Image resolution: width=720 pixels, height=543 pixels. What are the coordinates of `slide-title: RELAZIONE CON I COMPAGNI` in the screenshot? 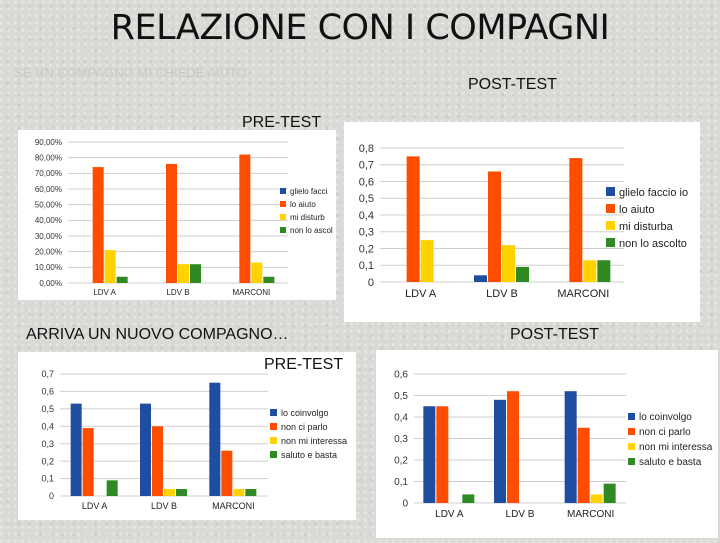 It's located at (360, 28).